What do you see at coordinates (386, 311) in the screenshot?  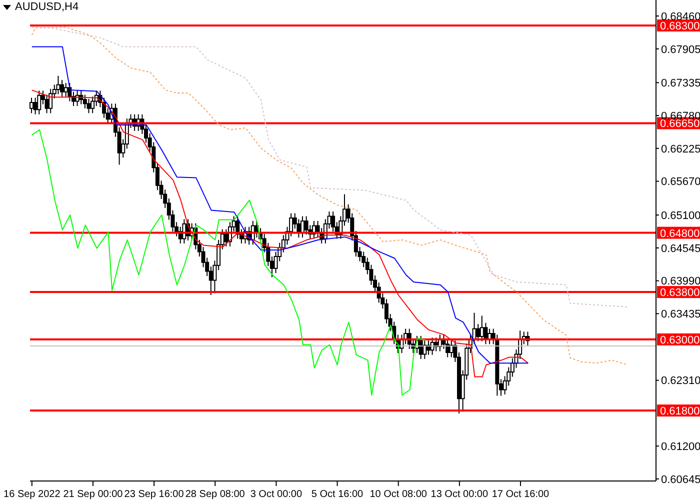 I see `candlestick` at bounding box center [386, 311].